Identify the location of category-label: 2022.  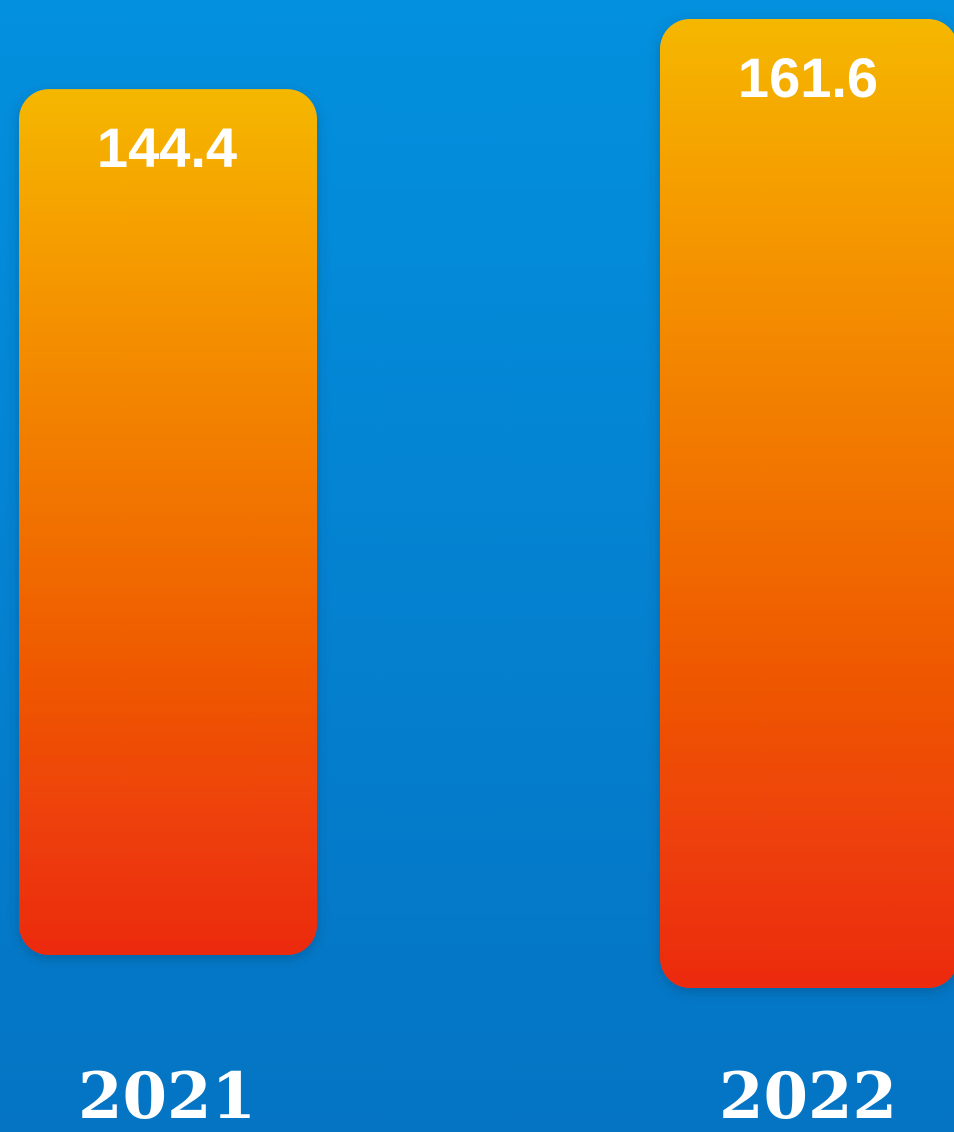
(808, 1095).